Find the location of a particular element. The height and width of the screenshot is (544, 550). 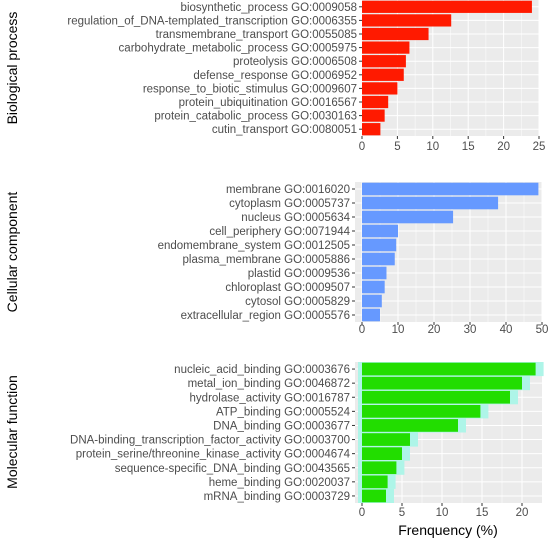

x-tick-label: 30 is located at coordinates (470, 330).